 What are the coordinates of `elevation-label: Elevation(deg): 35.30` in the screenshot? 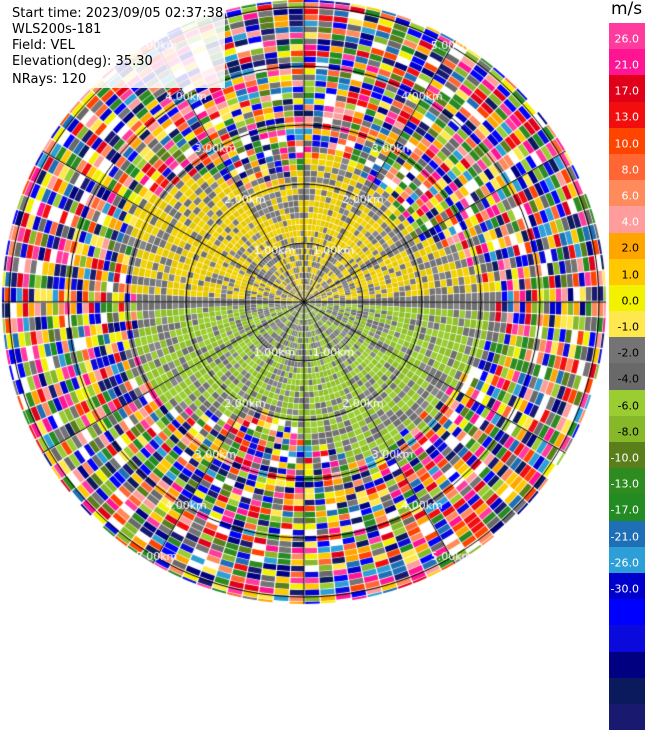 It's located at (82, 61).